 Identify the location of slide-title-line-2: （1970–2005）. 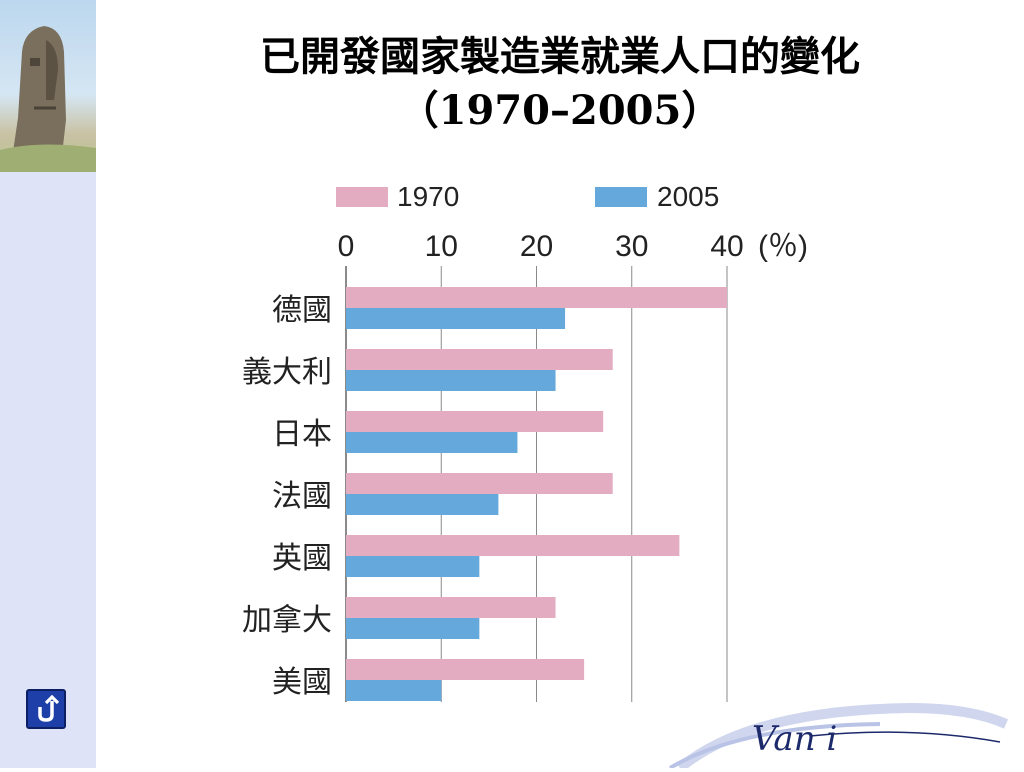
(560, 110).